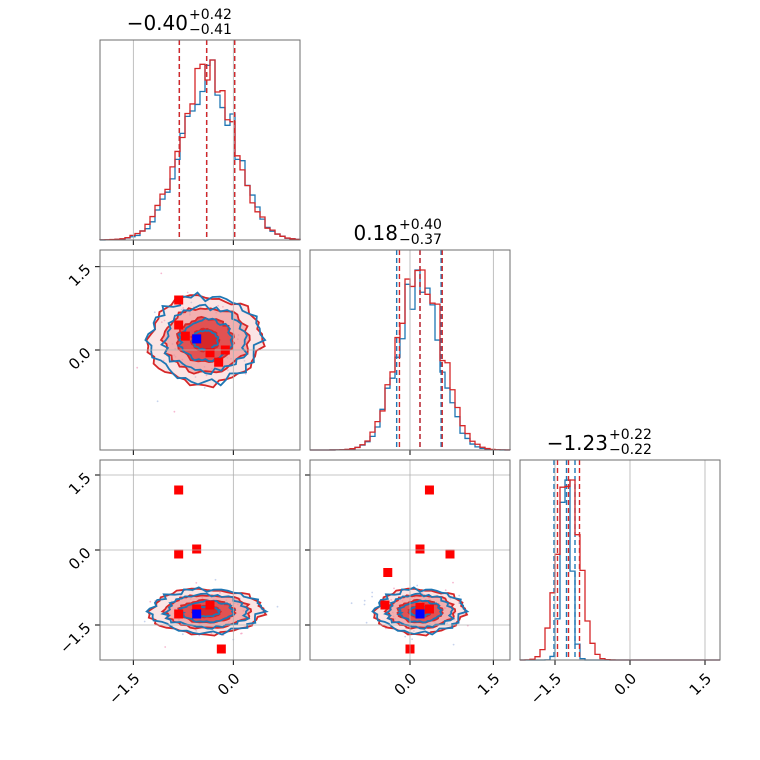  What do you see at coordinates (375, 233) in the screenshot?
I see `title-median-1: 0.18` at bounding box center [375, 233].